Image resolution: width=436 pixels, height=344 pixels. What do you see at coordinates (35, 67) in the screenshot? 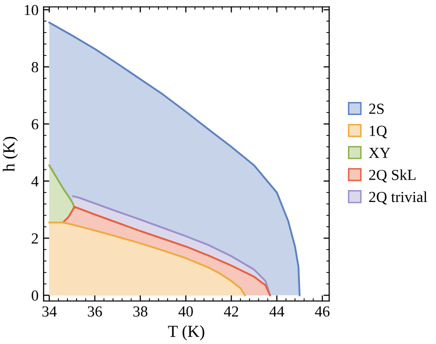
I see `y-tick-label: 8` at bounding box center [35, 67].